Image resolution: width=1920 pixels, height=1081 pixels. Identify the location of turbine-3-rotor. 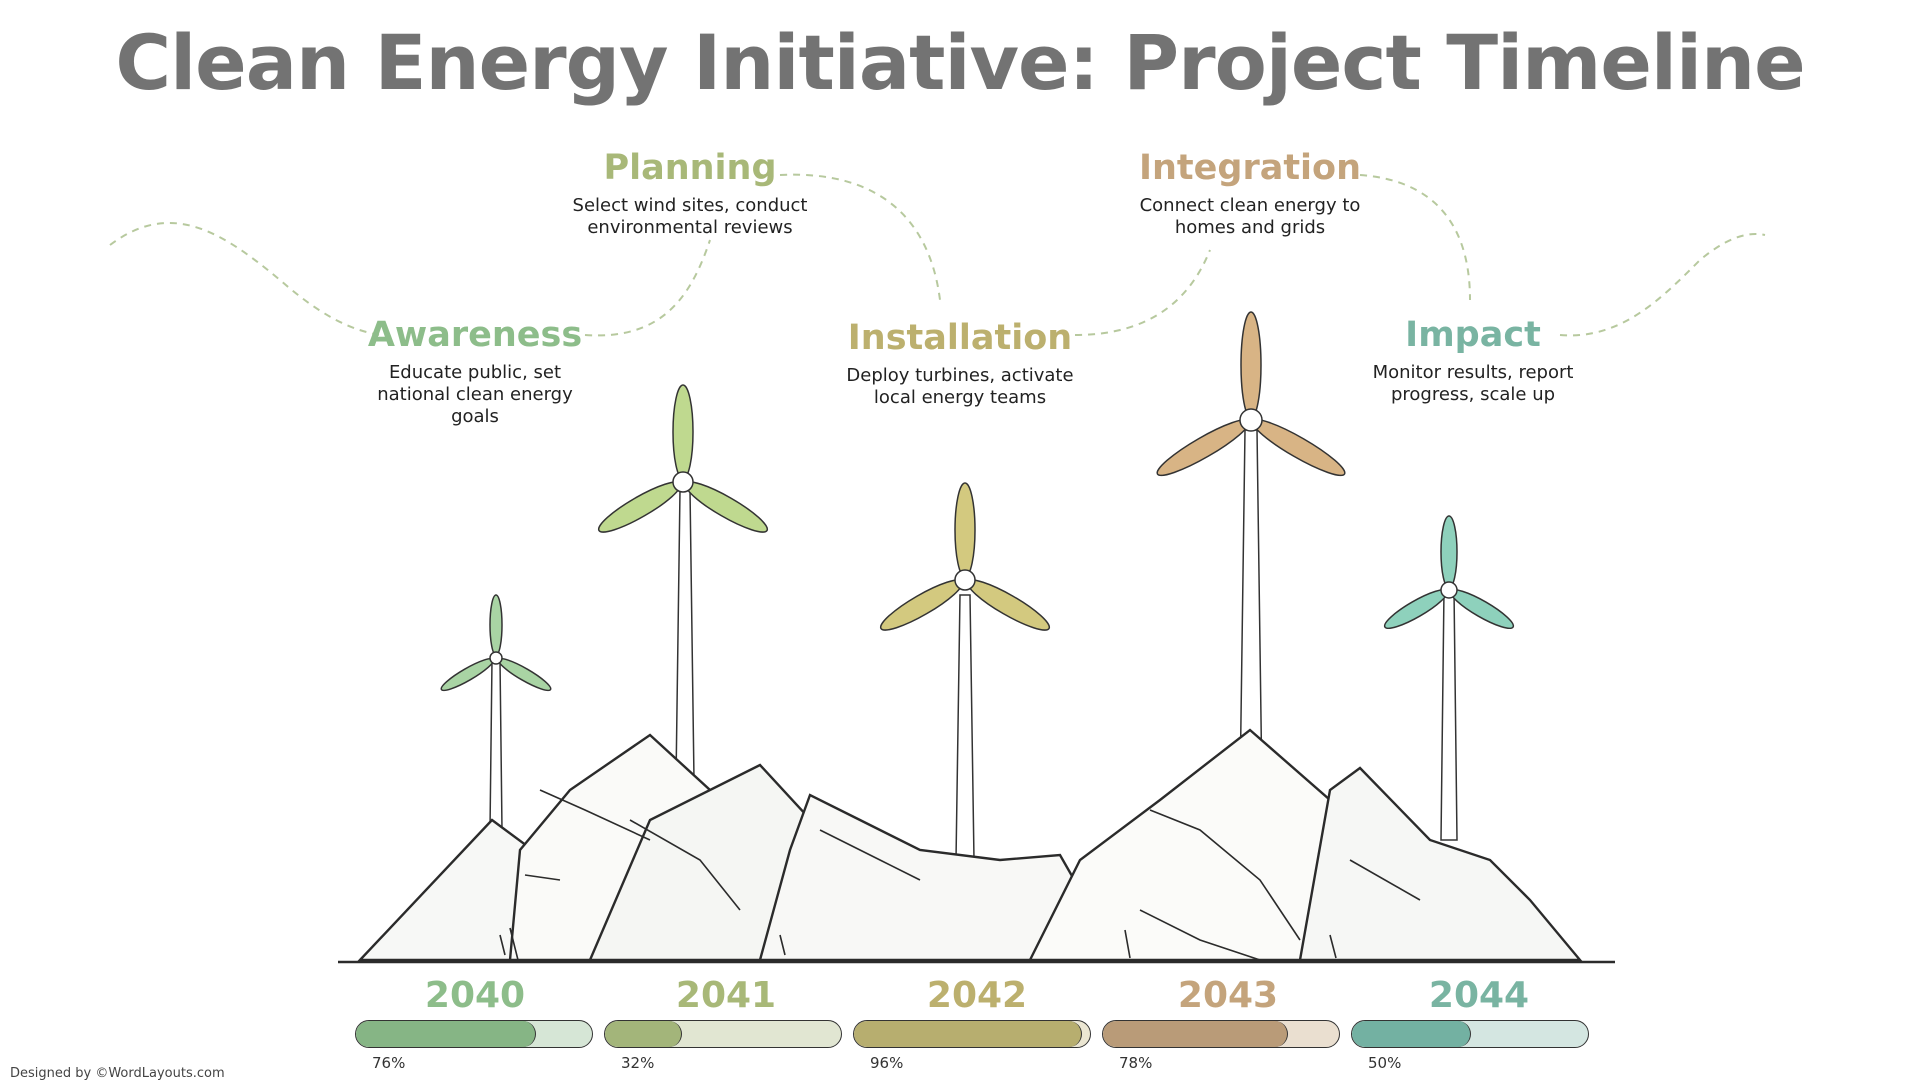
(965, 556).